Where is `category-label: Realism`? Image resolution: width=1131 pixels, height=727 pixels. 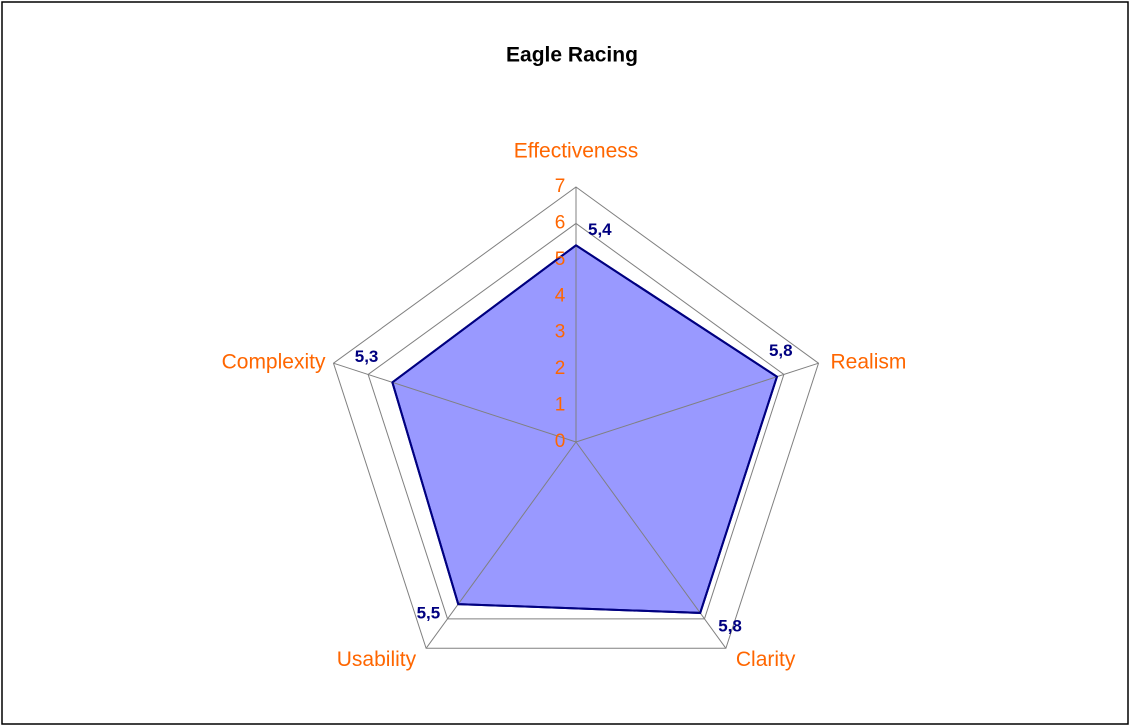
category-label: Realism is located at coordinates (869, 362).